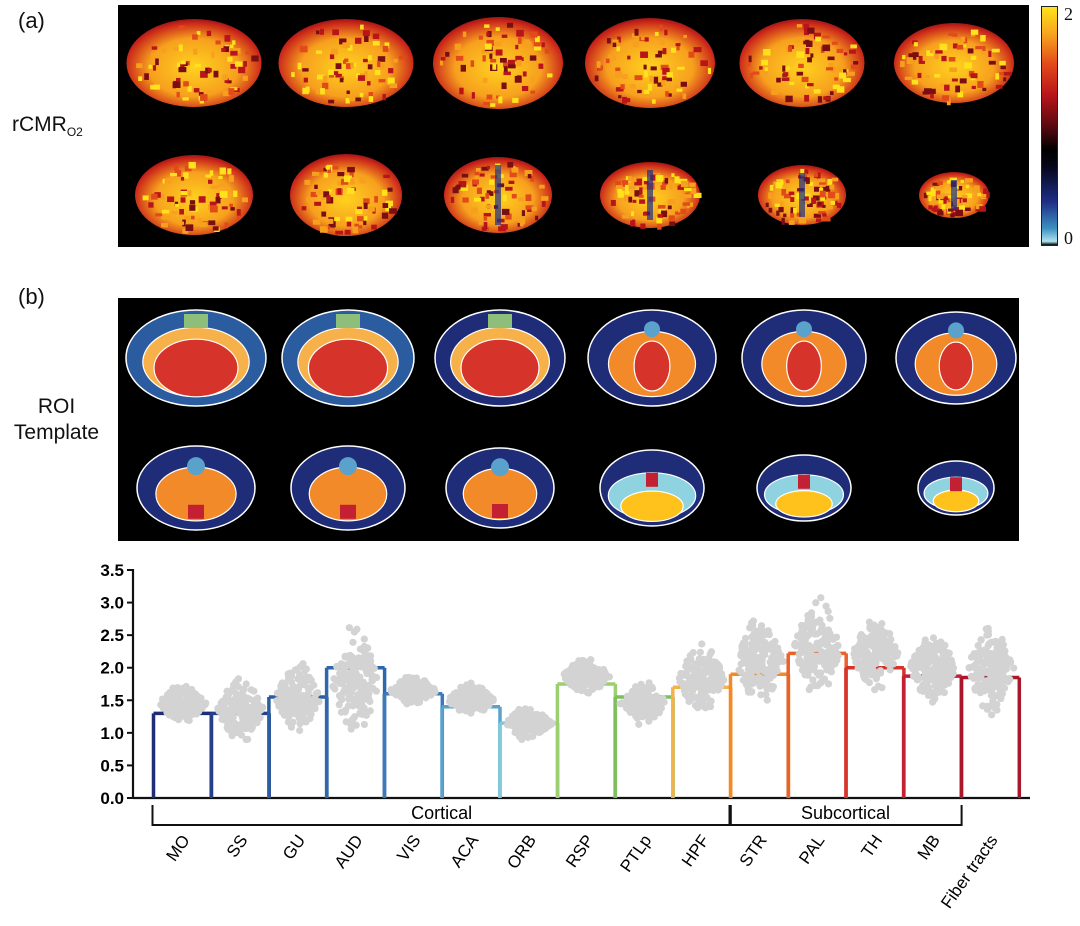 This screenshot has width=1080, height=926. I want to click on x-tick-label: Fiber tracts, so click(969, 871).